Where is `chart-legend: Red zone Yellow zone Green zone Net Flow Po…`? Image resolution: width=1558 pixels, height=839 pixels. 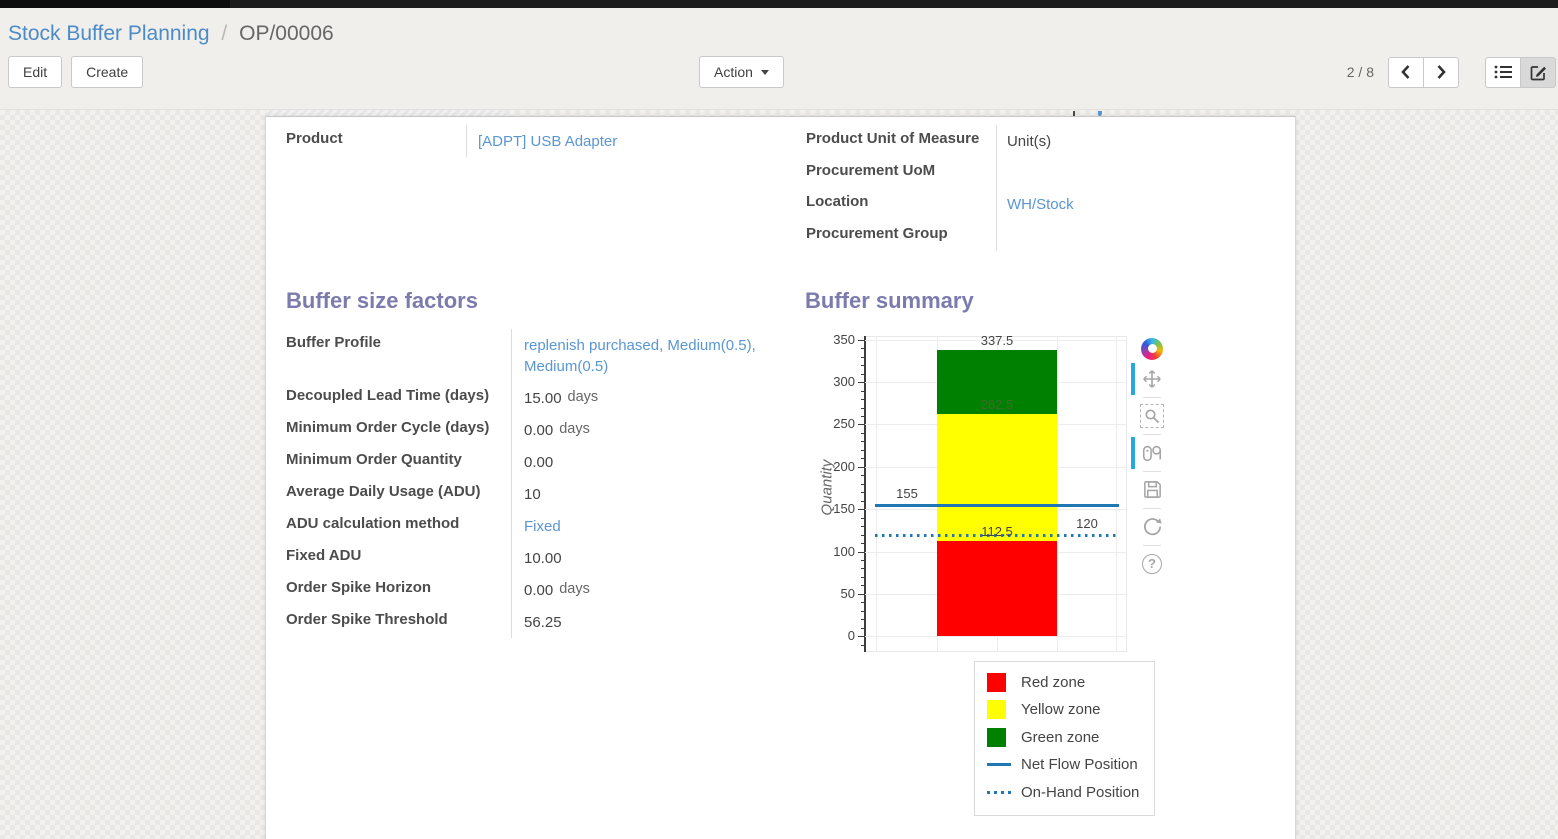 chart-legend: Red zone Yellow zone Green zone Net Flow Po… is located at coordinates (1064, 738).